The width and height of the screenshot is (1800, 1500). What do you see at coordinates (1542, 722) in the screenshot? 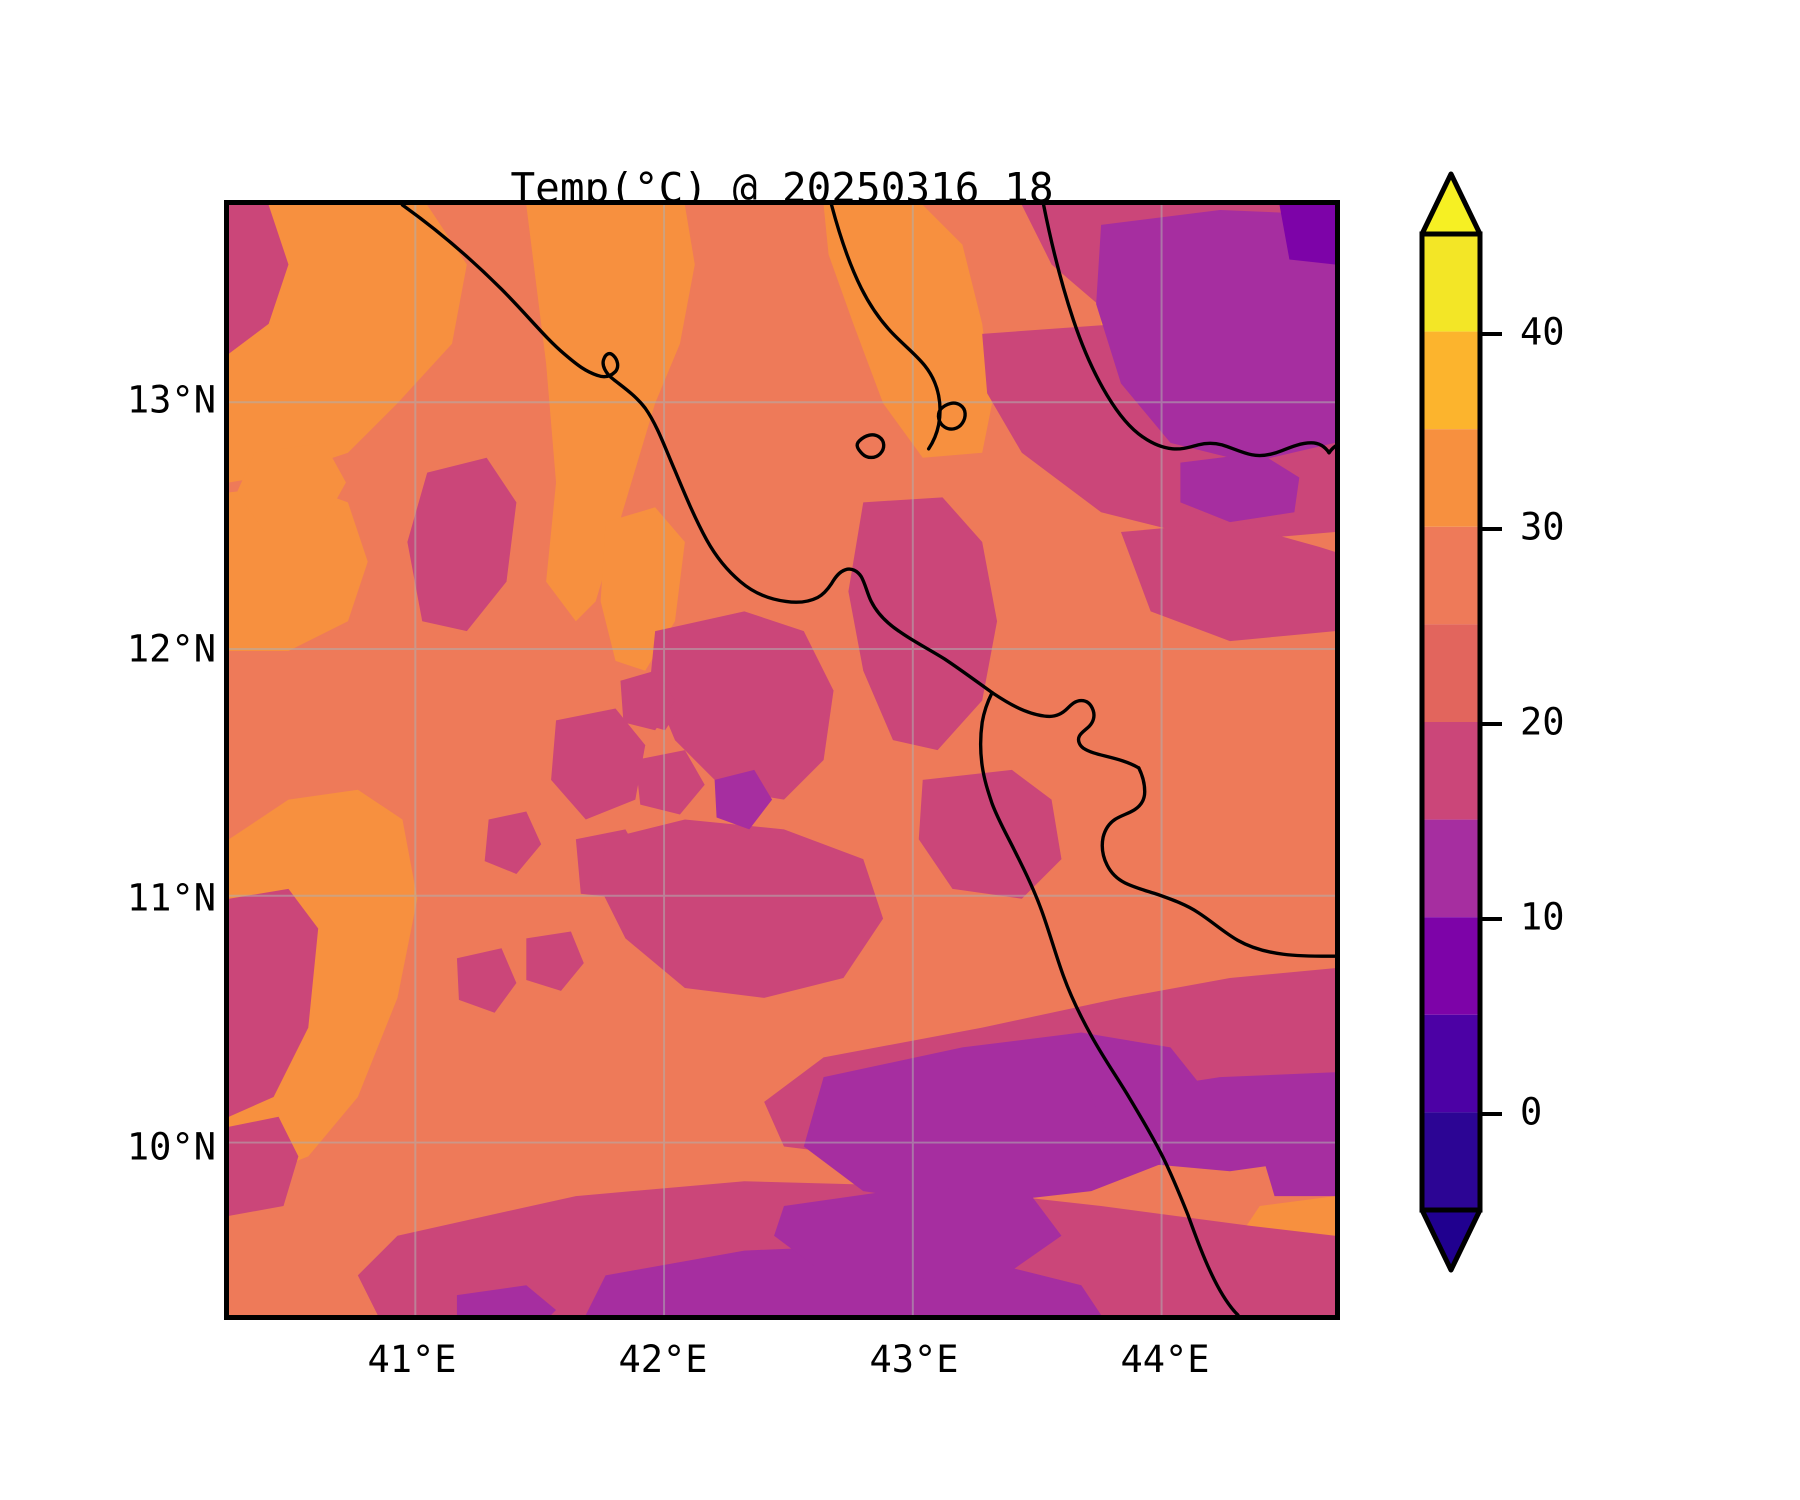
I see `colorbar-label-20: 20` at bounding box center [1542, 722].